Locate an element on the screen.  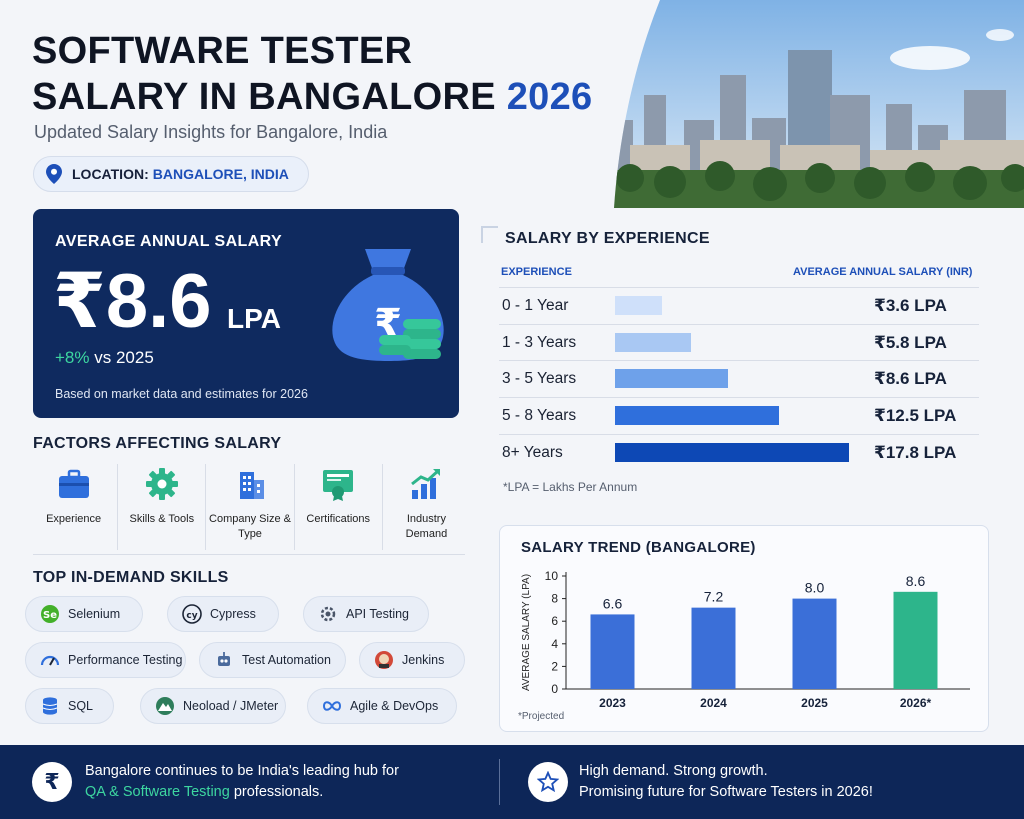
title-year: 2026 is located at coordinates (549, 97).